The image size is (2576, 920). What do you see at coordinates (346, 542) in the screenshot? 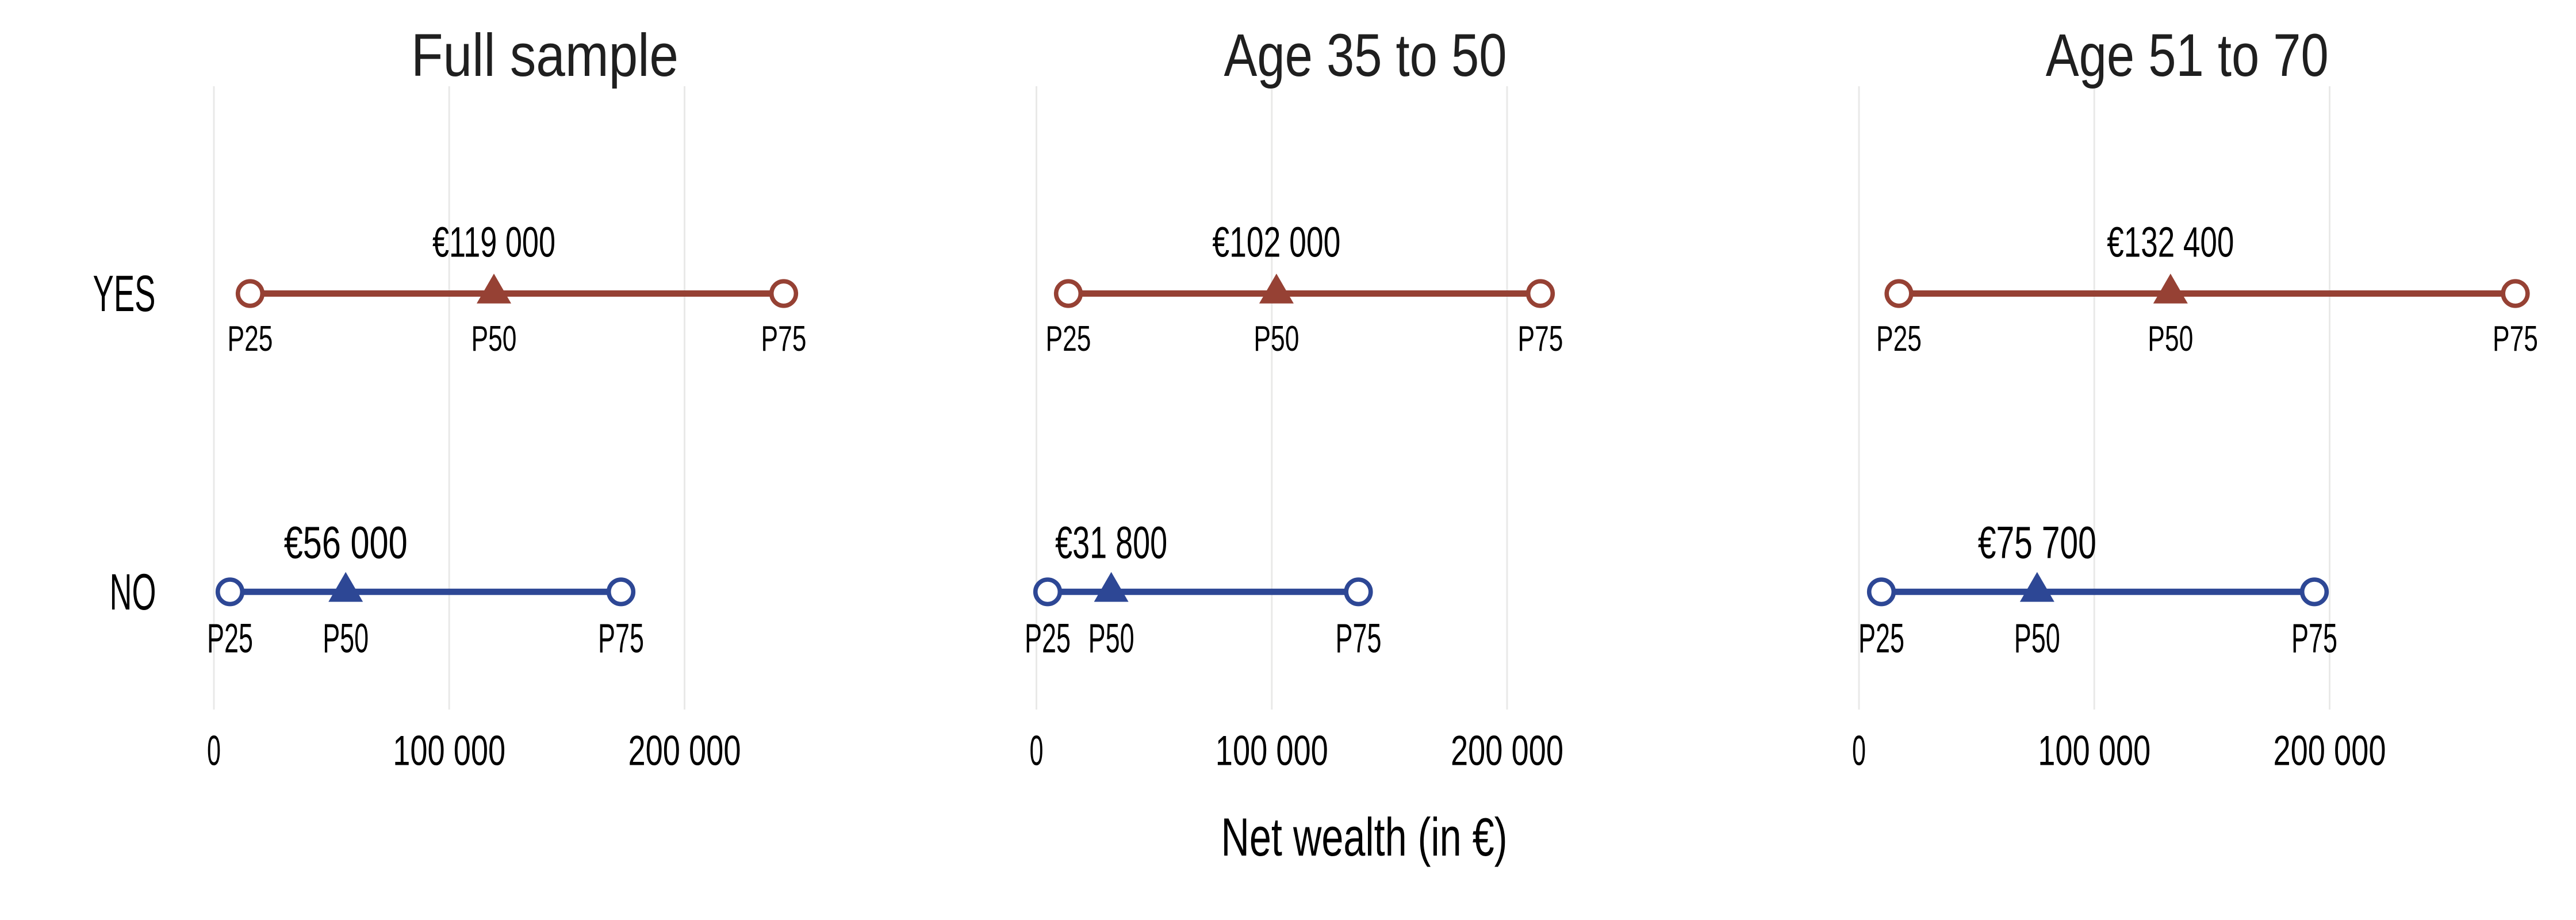
I see `svg-text: €56 000` at bounding box center [346, 542].